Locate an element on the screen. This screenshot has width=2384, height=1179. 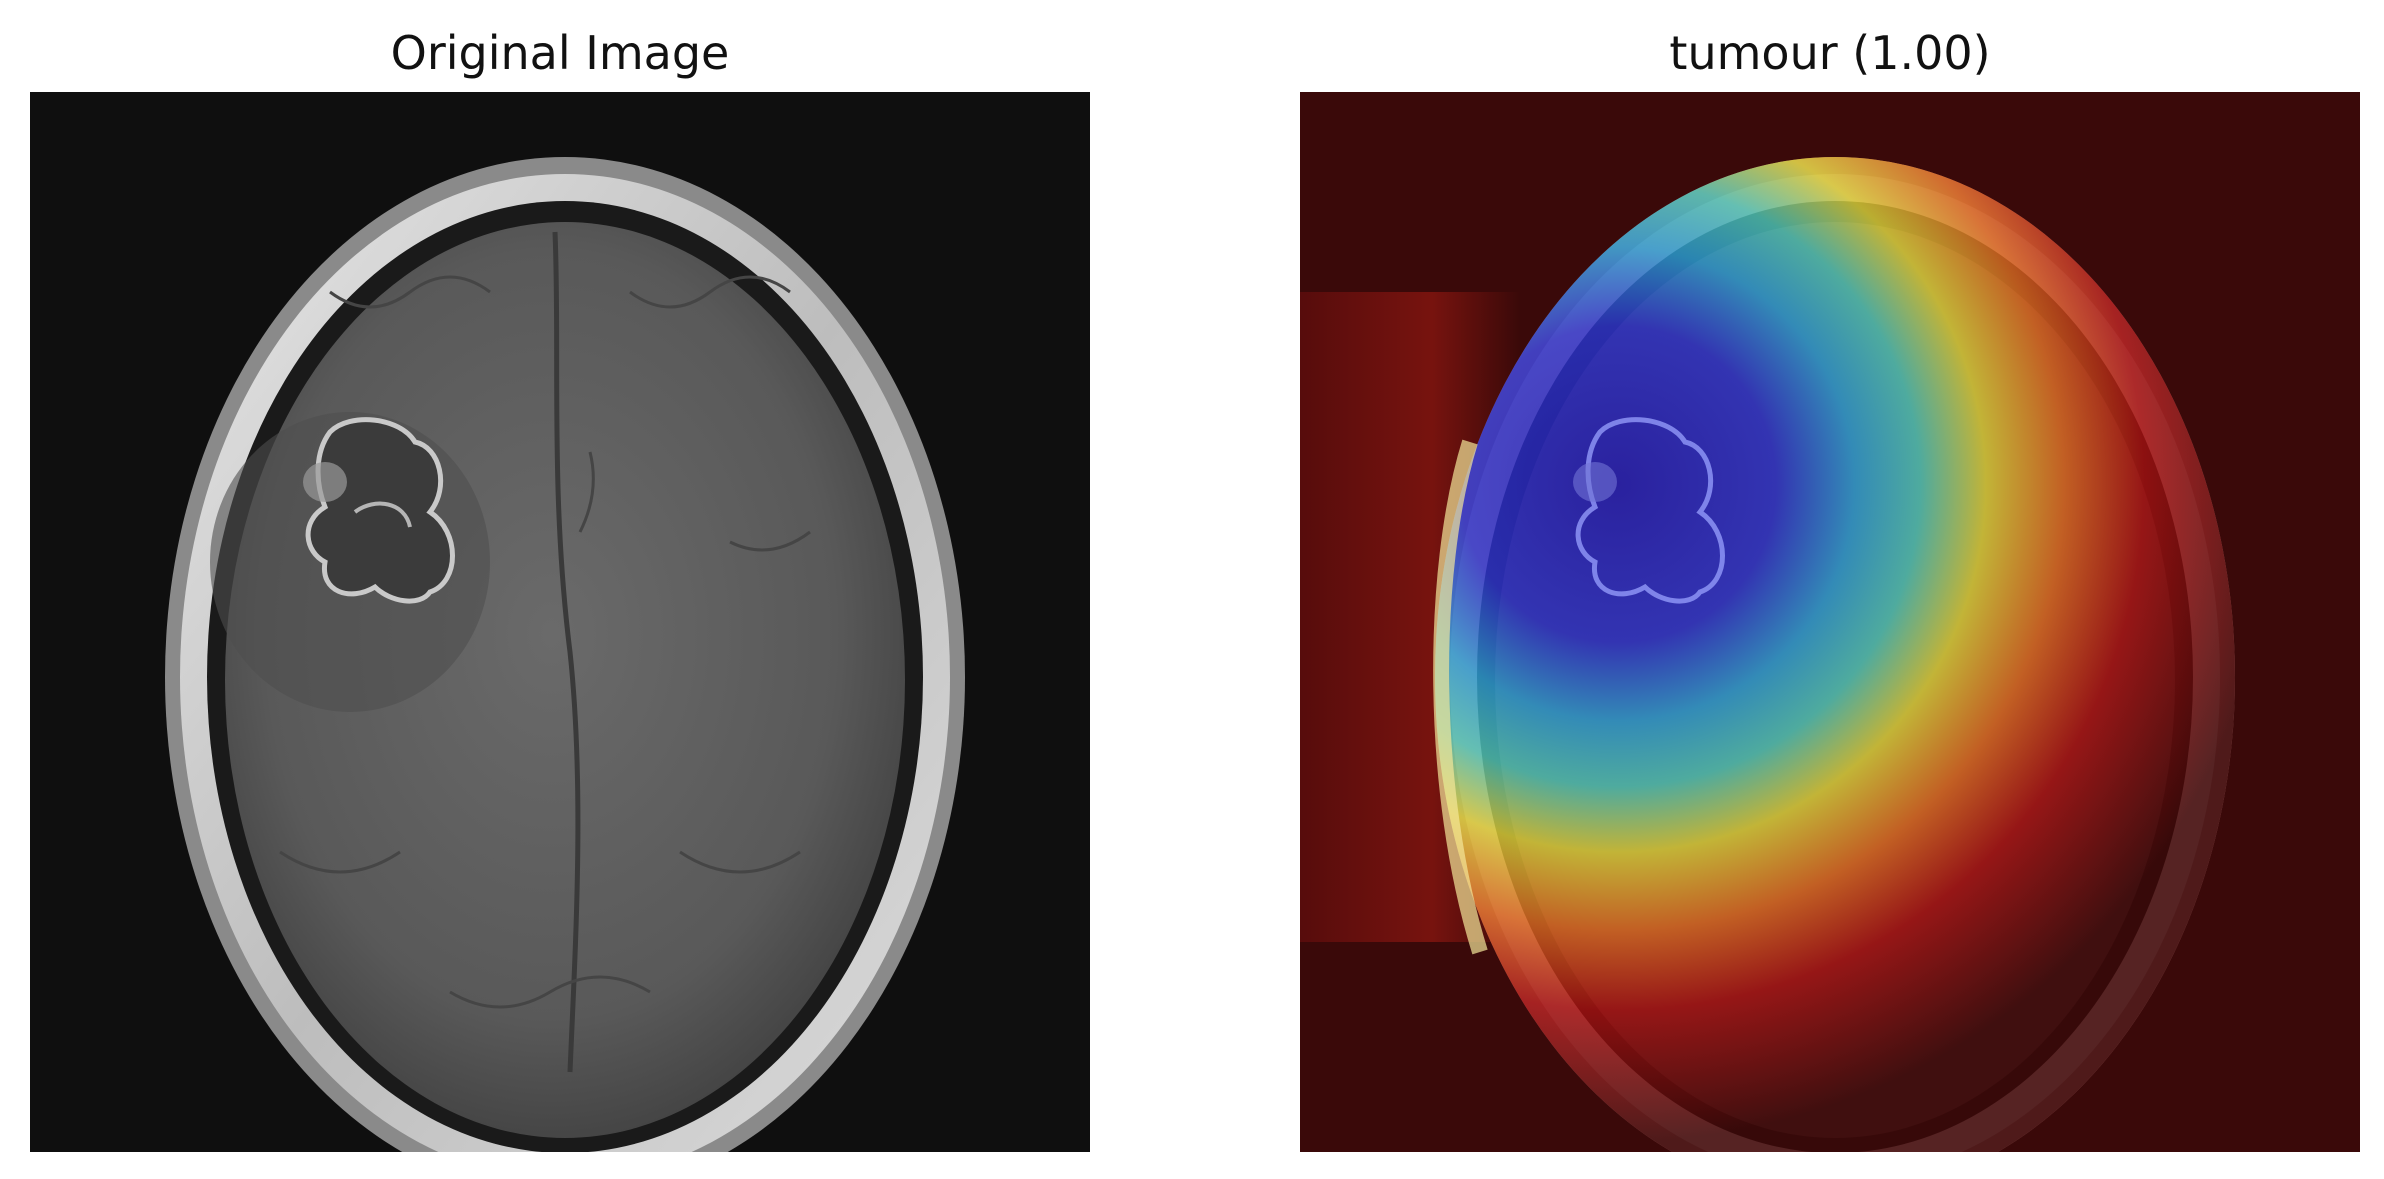
overlay-tumour-lesion is located at coordinates (1649, 510).